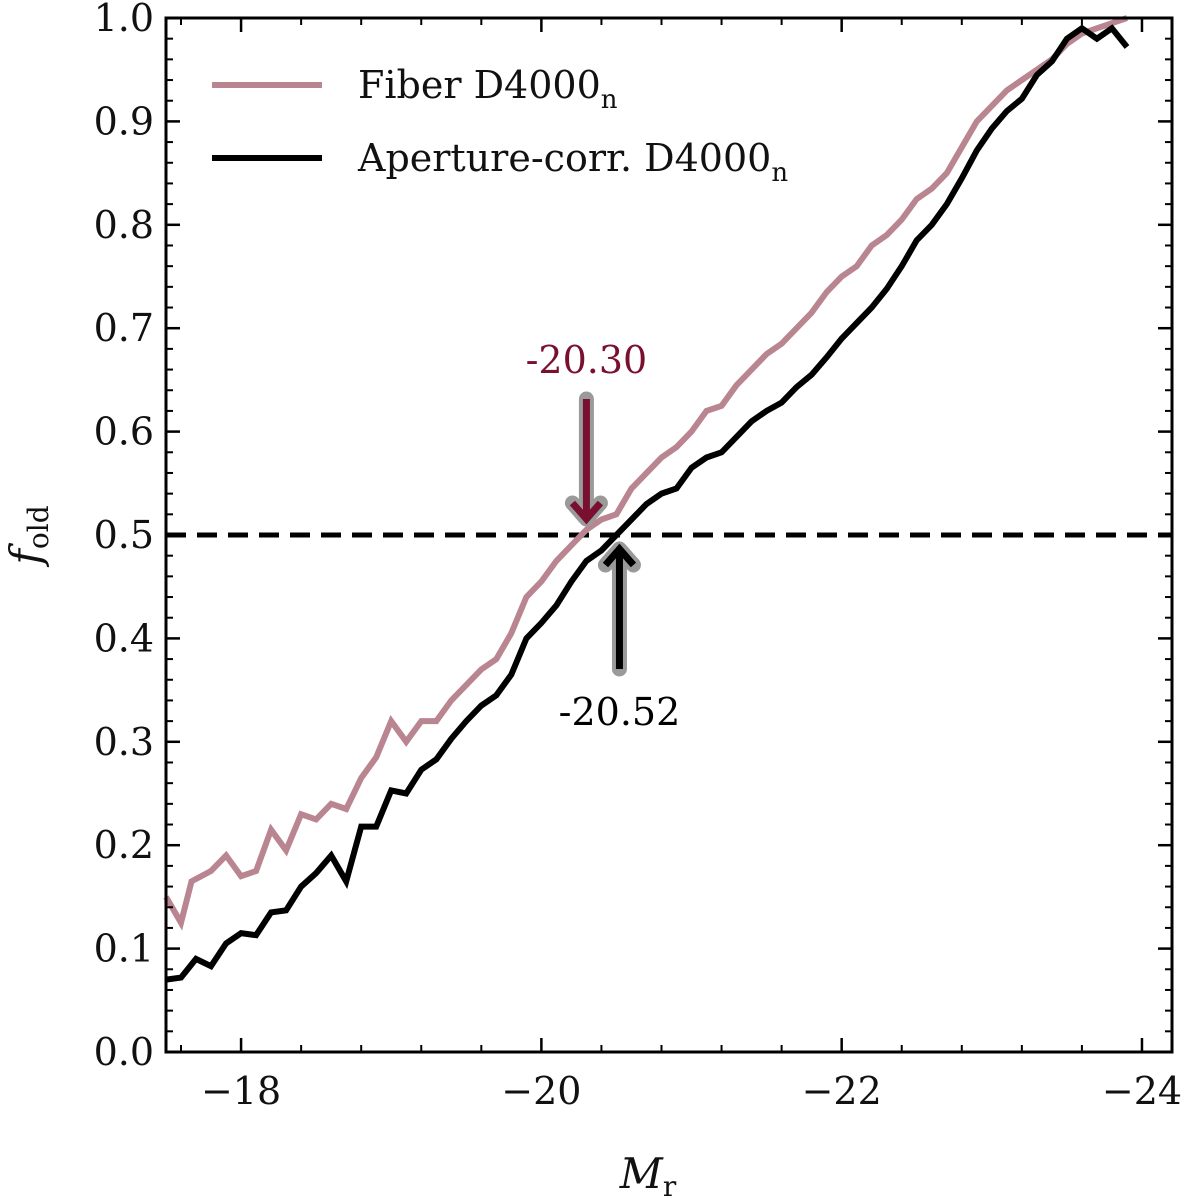 This screenshot has height=1198, width=1200. What do you see at coordinates (28, 536) in the screenshot?
I see `y-axis-label: fold` at bounding box center [28, 536].